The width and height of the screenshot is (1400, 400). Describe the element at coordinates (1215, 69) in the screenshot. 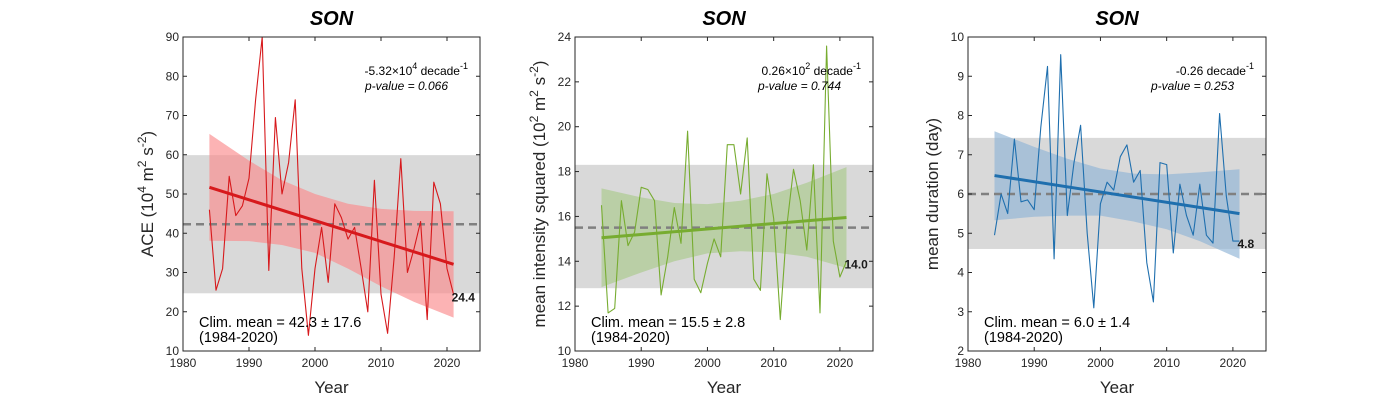

I see `trend-rate-annotation: -0.26 decade-1` at that location.